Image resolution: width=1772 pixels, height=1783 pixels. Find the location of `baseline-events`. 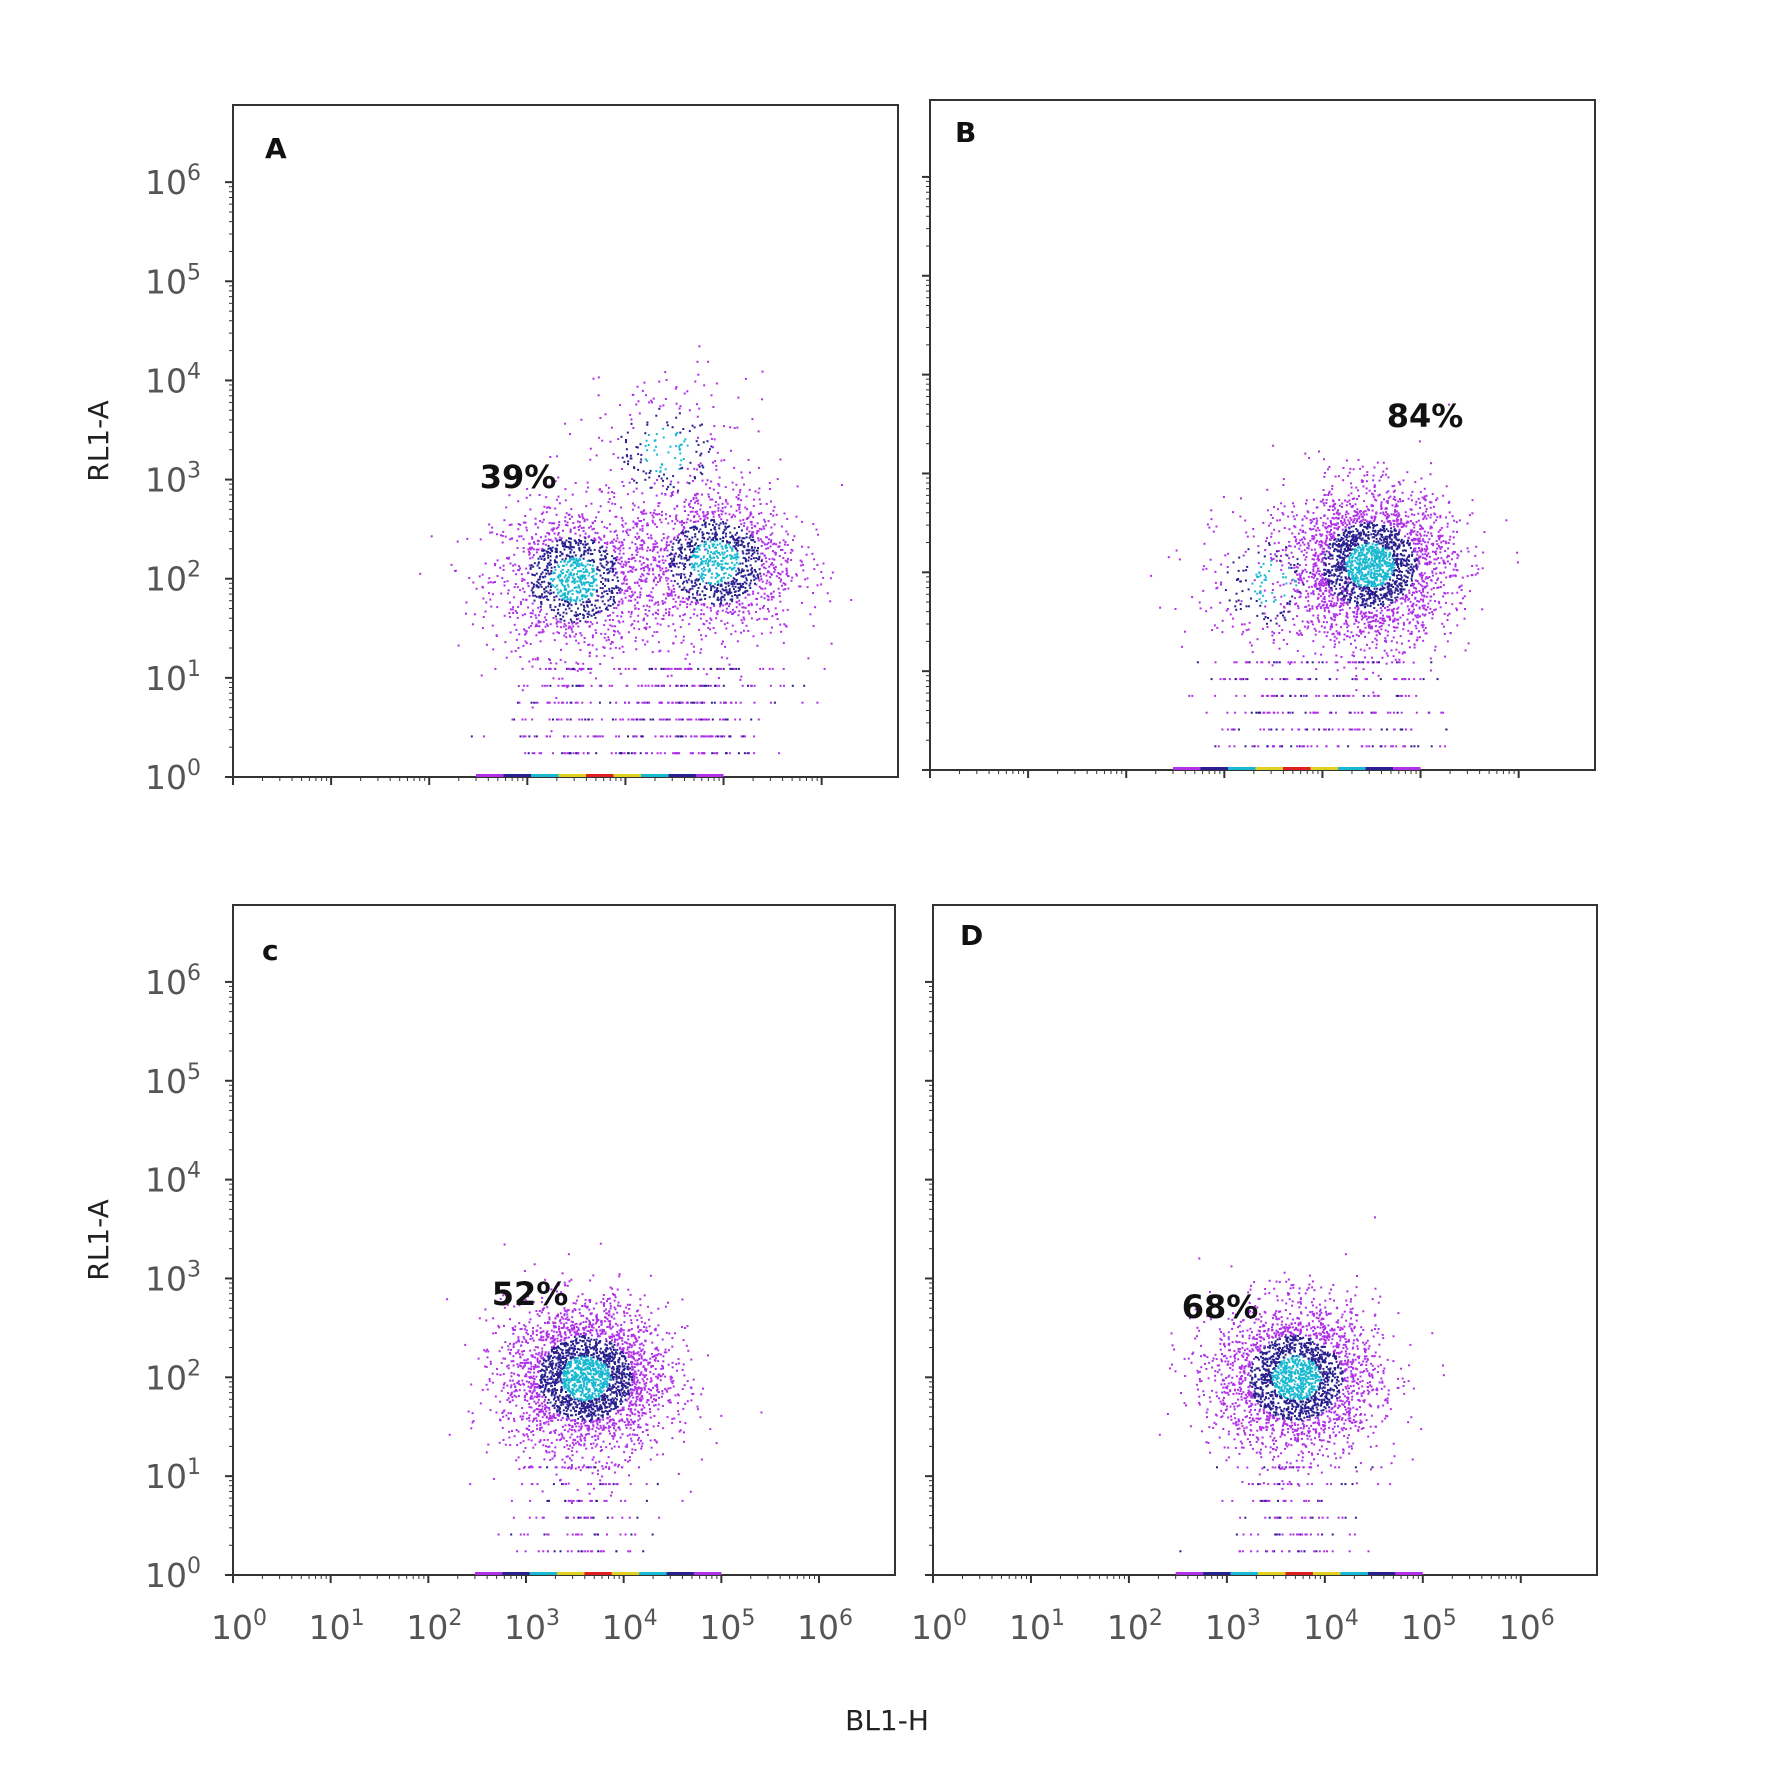

baseline-events is located at coordinates (710, 775).